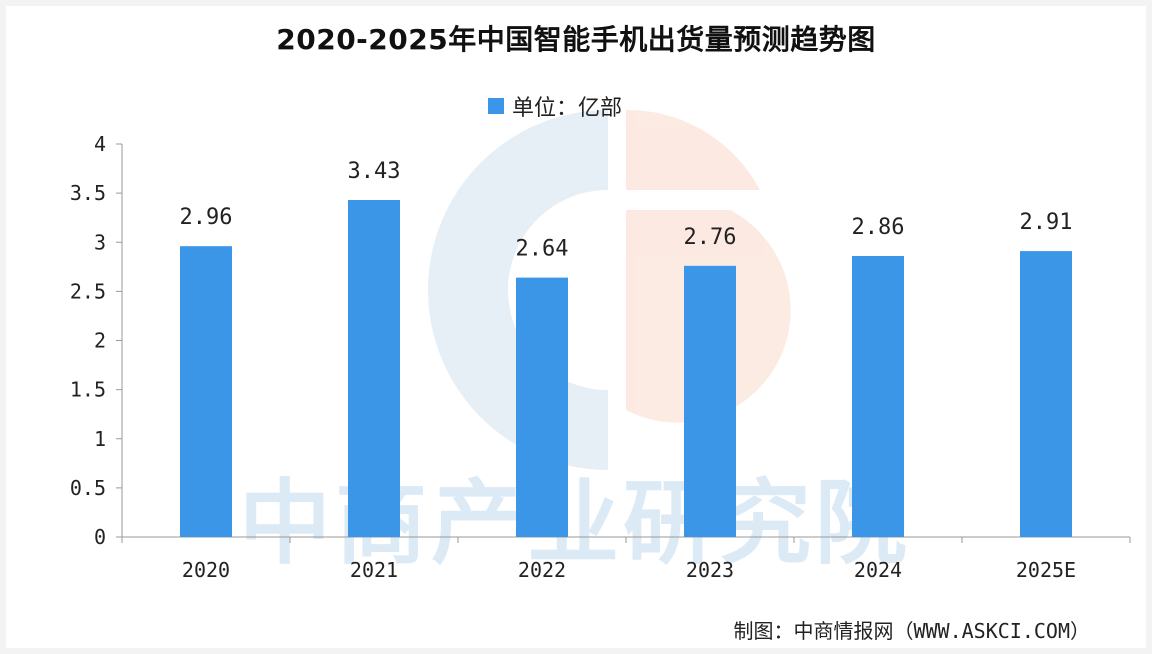 The width and height of the screenshot is (1152, 654). What do you see at coordinates (878, 227) in the screenshot?
I see `data-label-2024: 2.86` at bounding box center [878, 227].